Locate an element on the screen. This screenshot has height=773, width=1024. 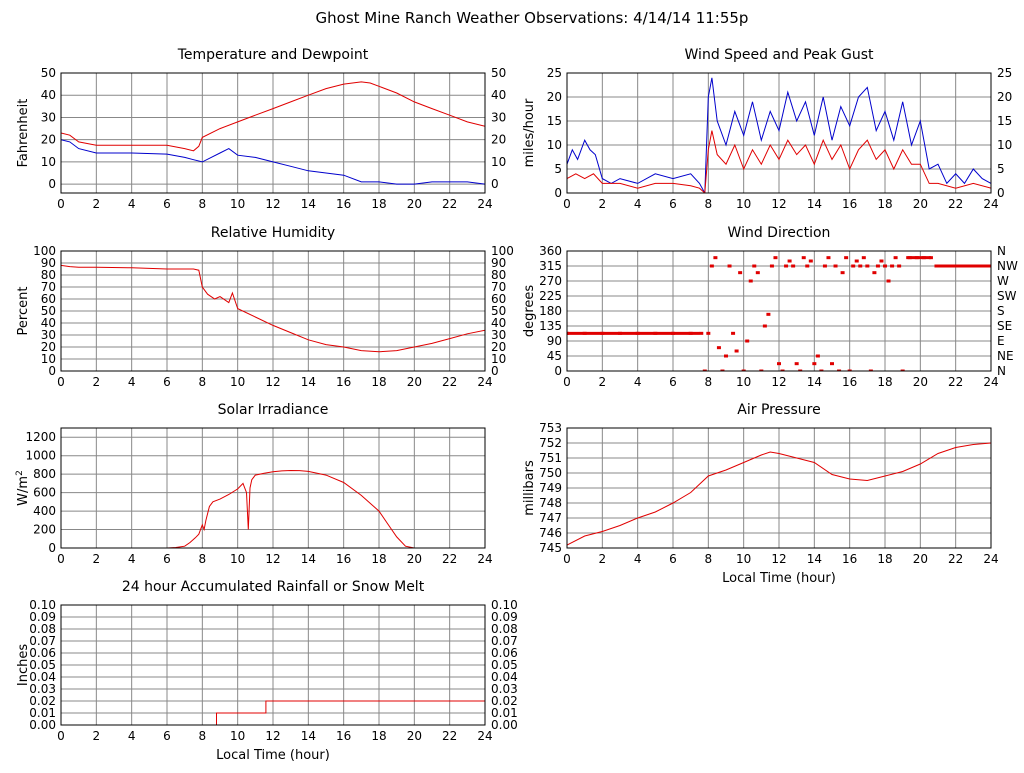
temperature-xtick-label: 24 is located at coordinates (484, 204).